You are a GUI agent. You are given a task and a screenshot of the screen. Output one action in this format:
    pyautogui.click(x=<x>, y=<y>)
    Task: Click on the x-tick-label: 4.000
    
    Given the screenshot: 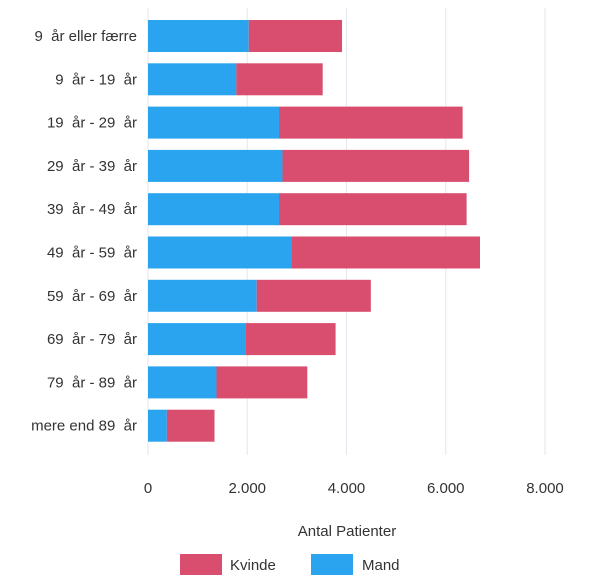 What is the action you would take?
    pyautogui.click(x=347, y=488)
    